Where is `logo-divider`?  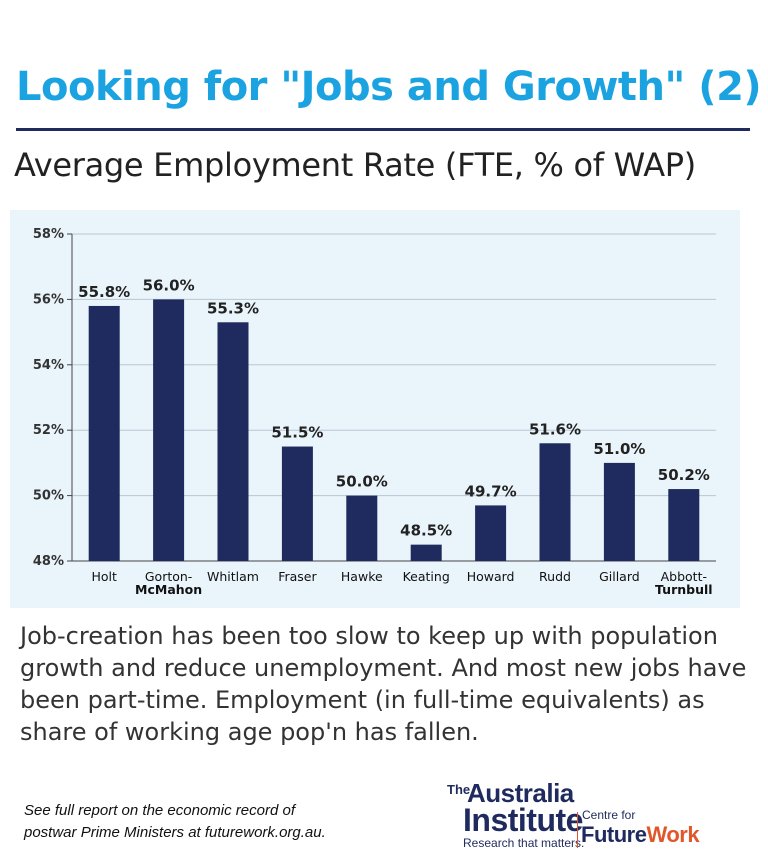 logo-divider is located at coordinates (577, 830).